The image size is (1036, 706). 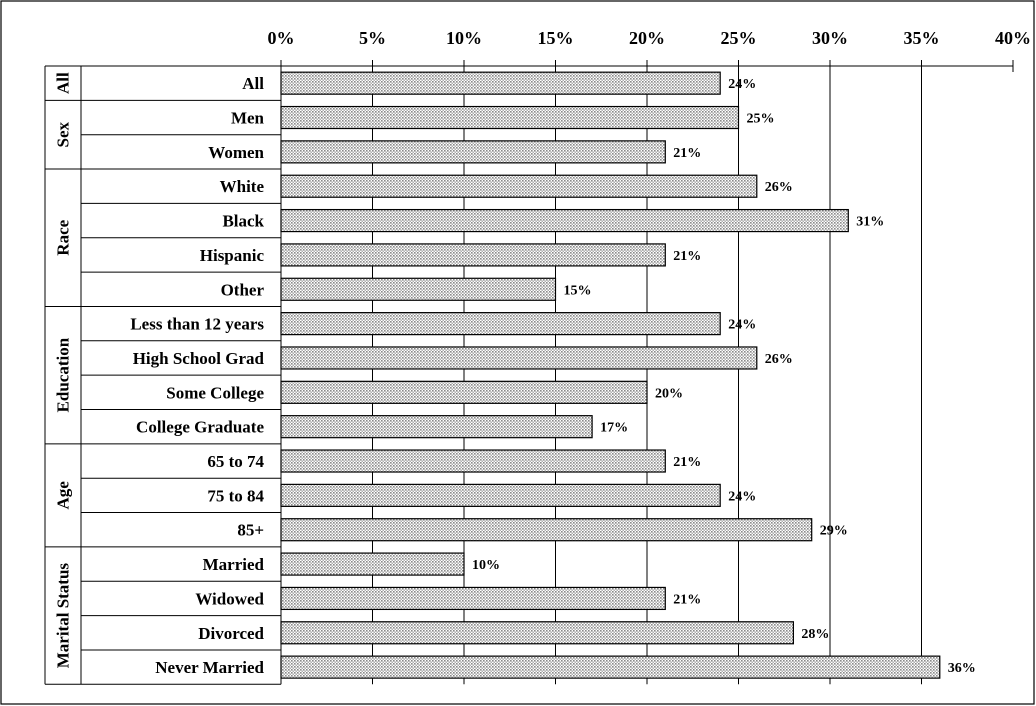 What do you see at coordinates (253, 83) in the screenshot?
I see `category-label: All` at bounding box center [253, 83].